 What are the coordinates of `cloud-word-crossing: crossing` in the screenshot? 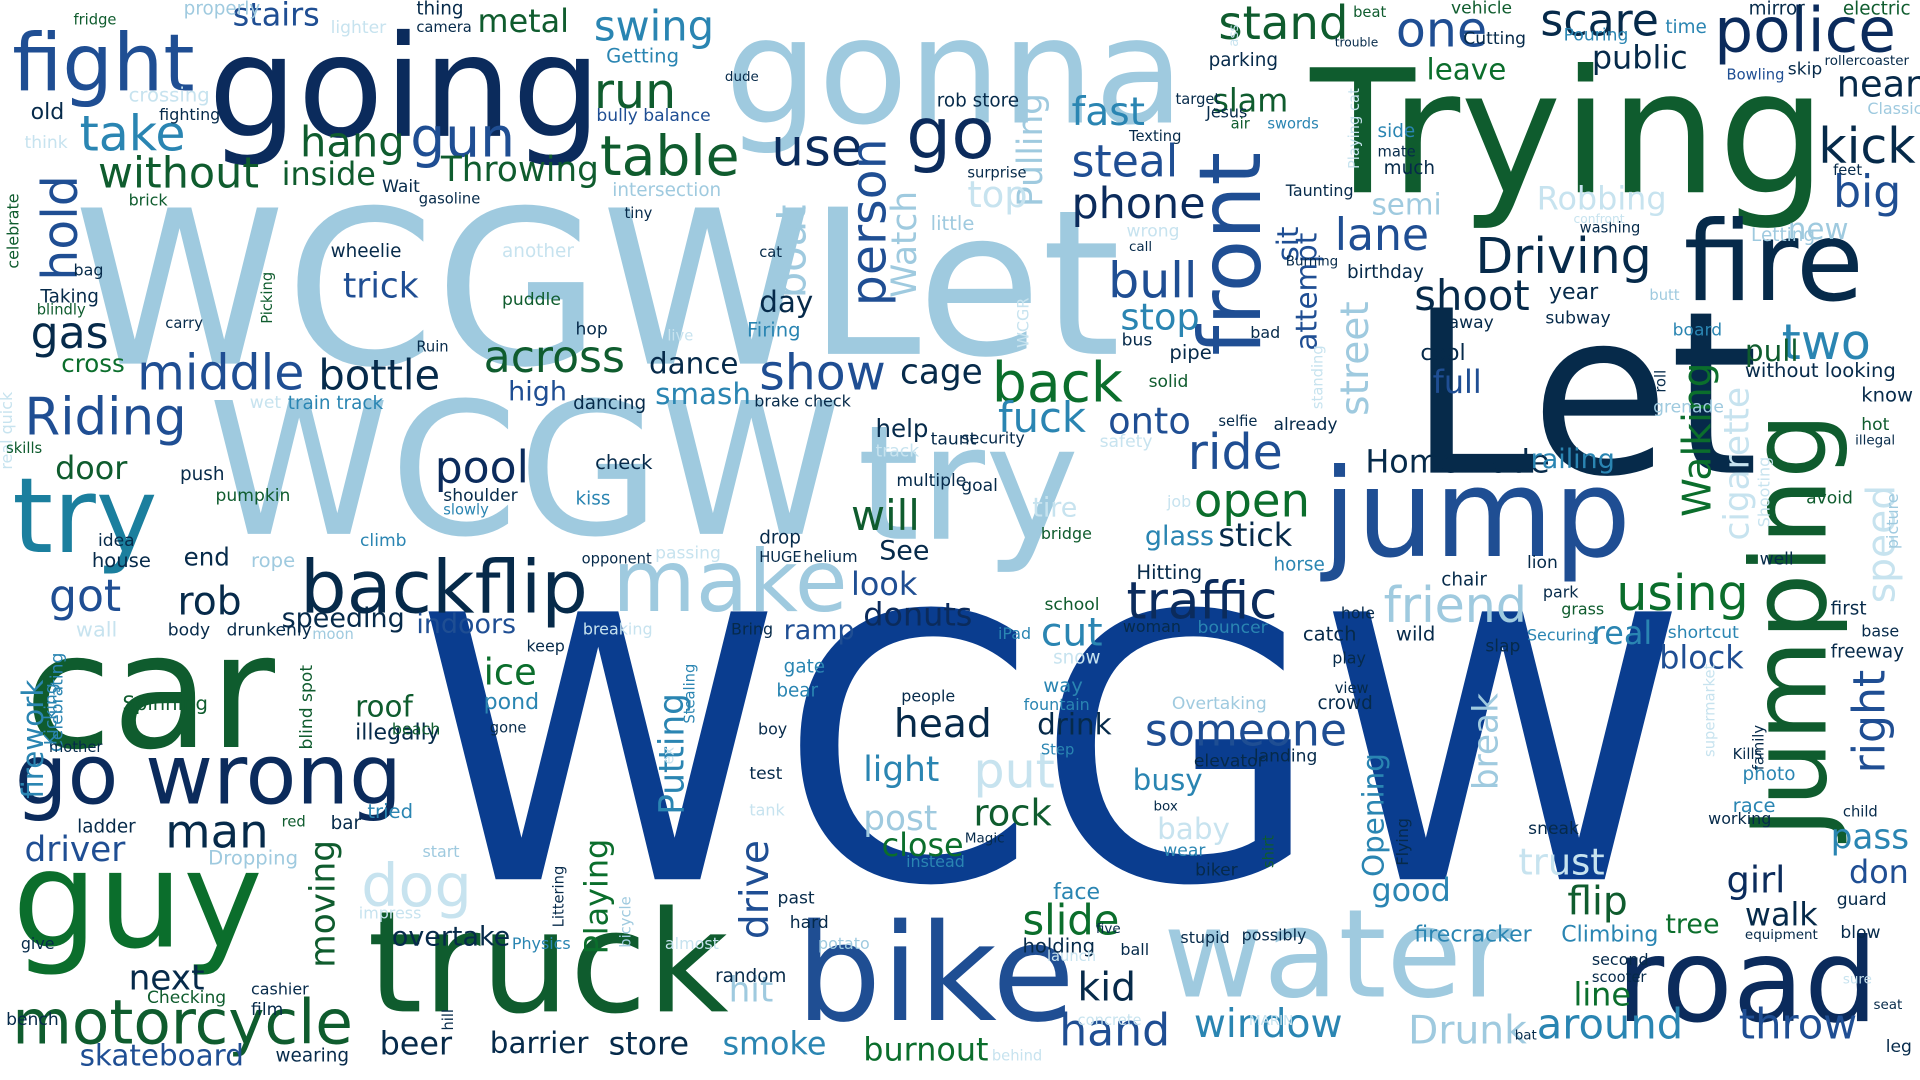 It's located at (169, 95).